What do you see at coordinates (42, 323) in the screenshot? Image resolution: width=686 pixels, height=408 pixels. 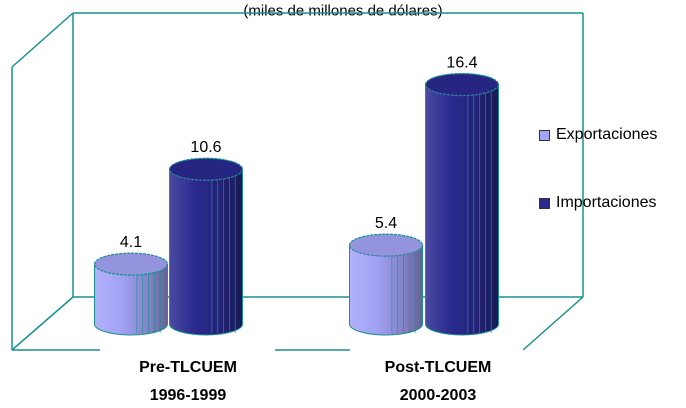 I see `frame-floor-left-edge` at bounding box center [42, 323].